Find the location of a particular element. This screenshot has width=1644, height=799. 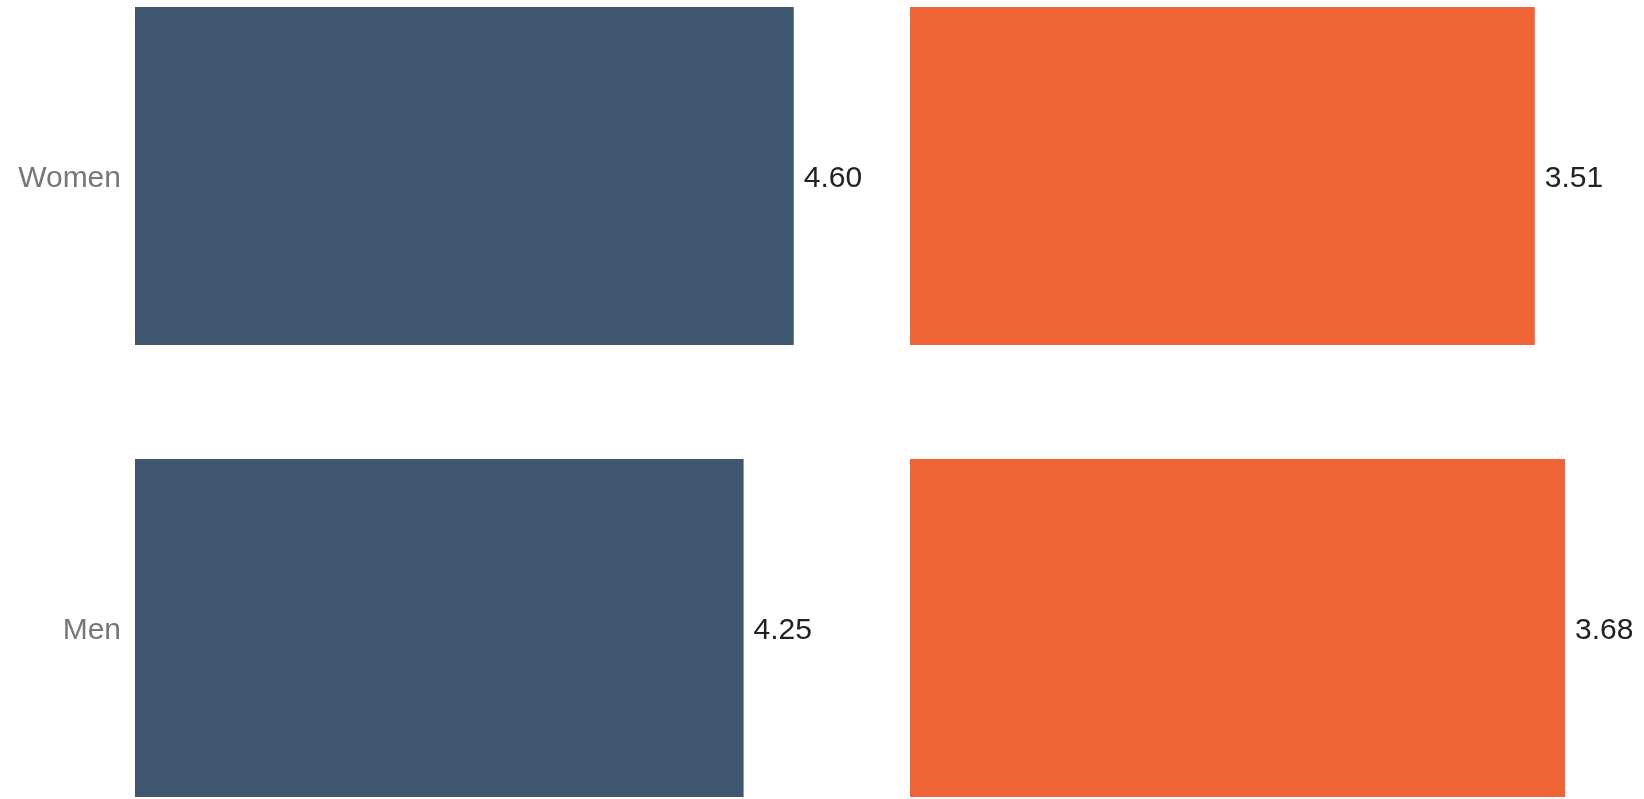

data-label: 4.60 is located at coordinates (833, 176).